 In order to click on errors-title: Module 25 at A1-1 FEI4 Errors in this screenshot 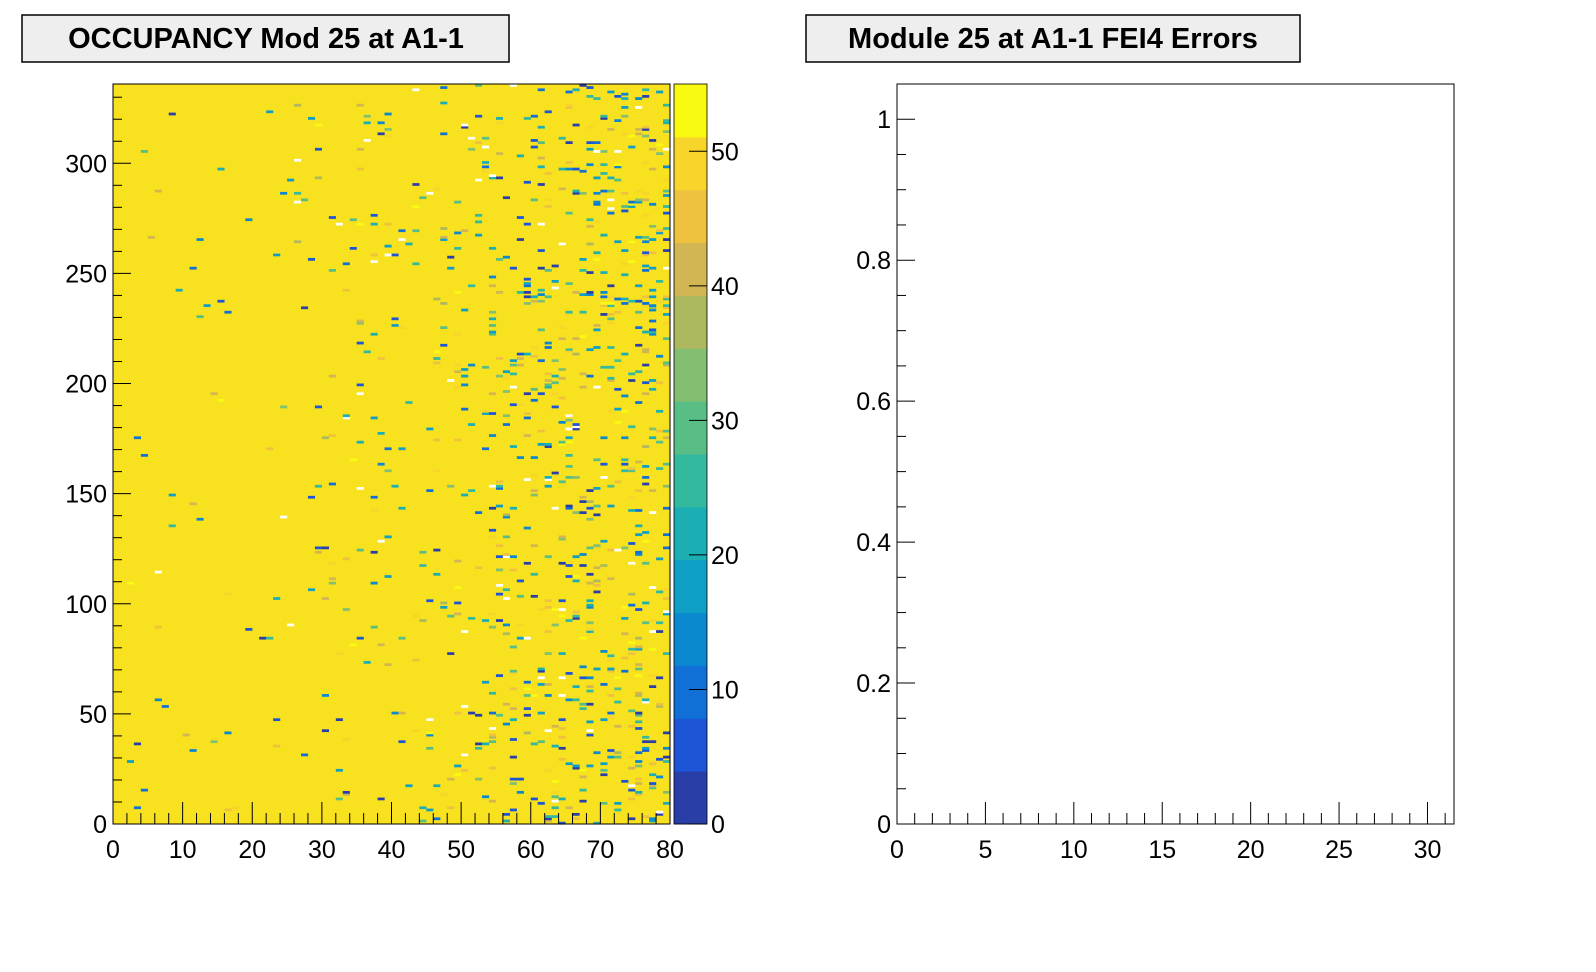, I will do `click(1053, 39)`.